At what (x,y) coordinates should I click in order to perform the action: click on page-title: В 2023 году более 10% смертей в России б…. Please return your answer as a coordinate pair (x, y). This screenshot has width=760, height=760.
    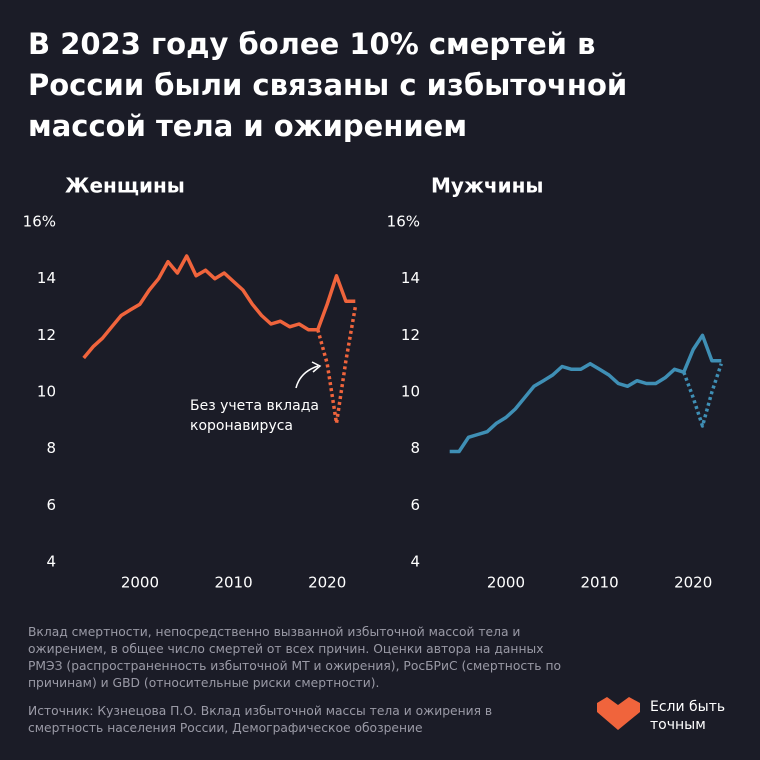
    Looking at the image, I should click on (328, 85).